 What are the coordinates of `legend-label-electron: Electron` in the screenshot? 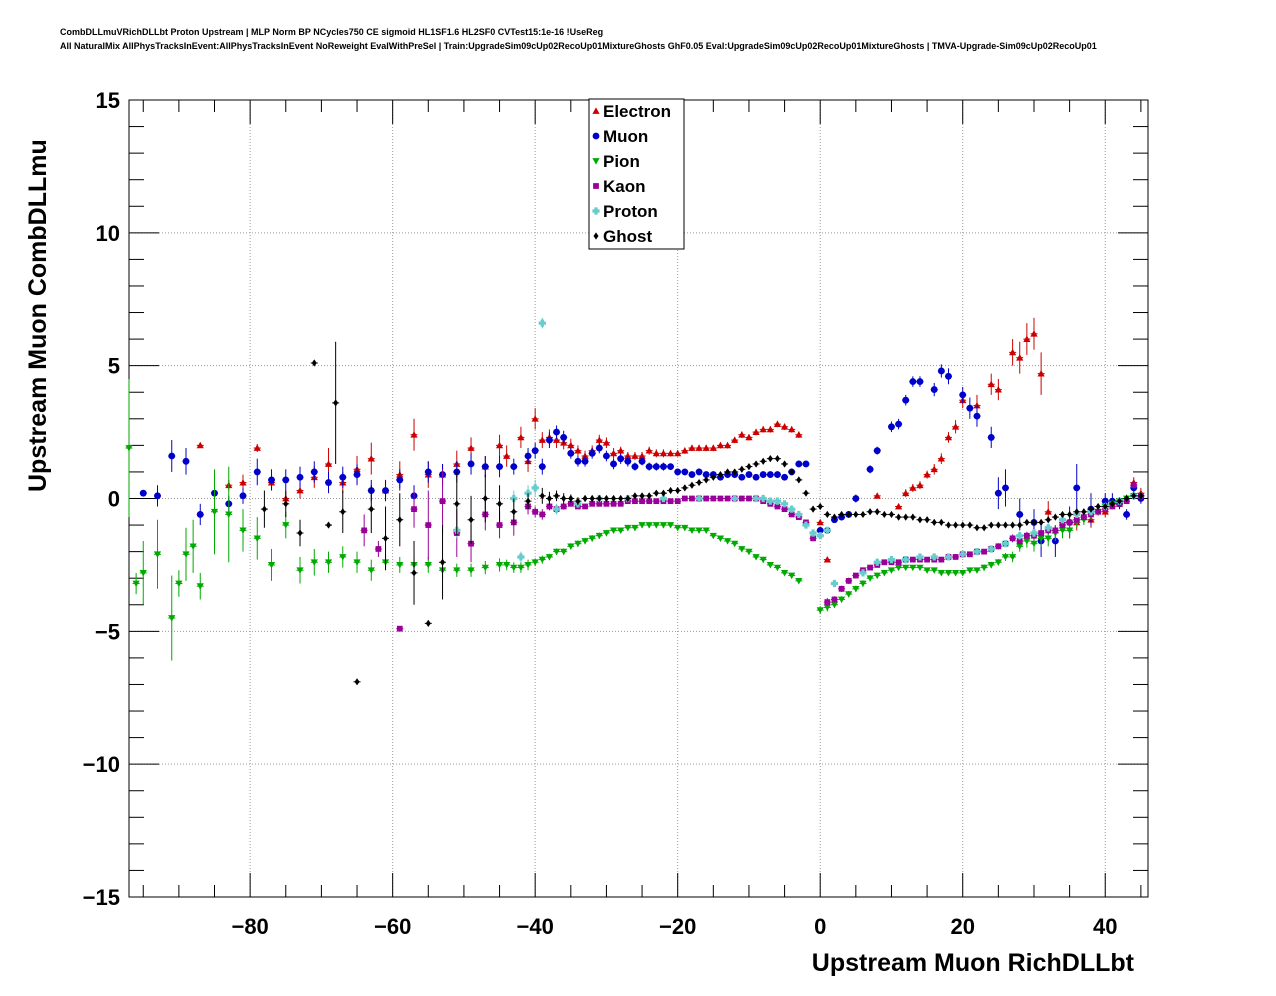 It's located at (637, 111).